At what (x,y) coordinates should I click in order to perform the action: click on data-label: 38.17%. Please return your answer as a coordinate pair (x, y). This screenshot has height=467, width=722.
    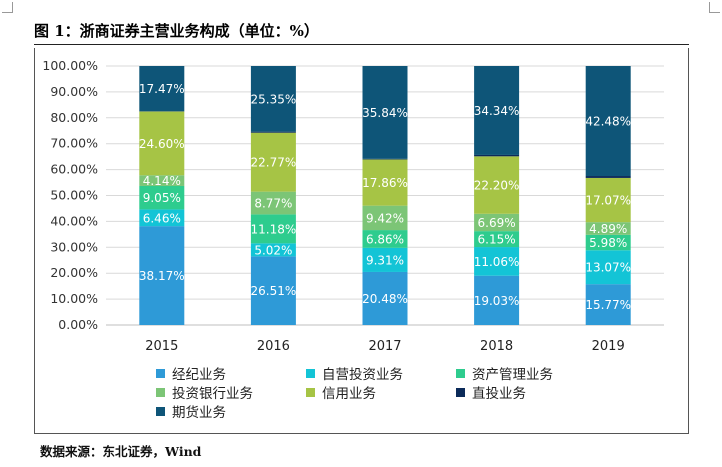
    Looking at the image, I should click on (162, 276).